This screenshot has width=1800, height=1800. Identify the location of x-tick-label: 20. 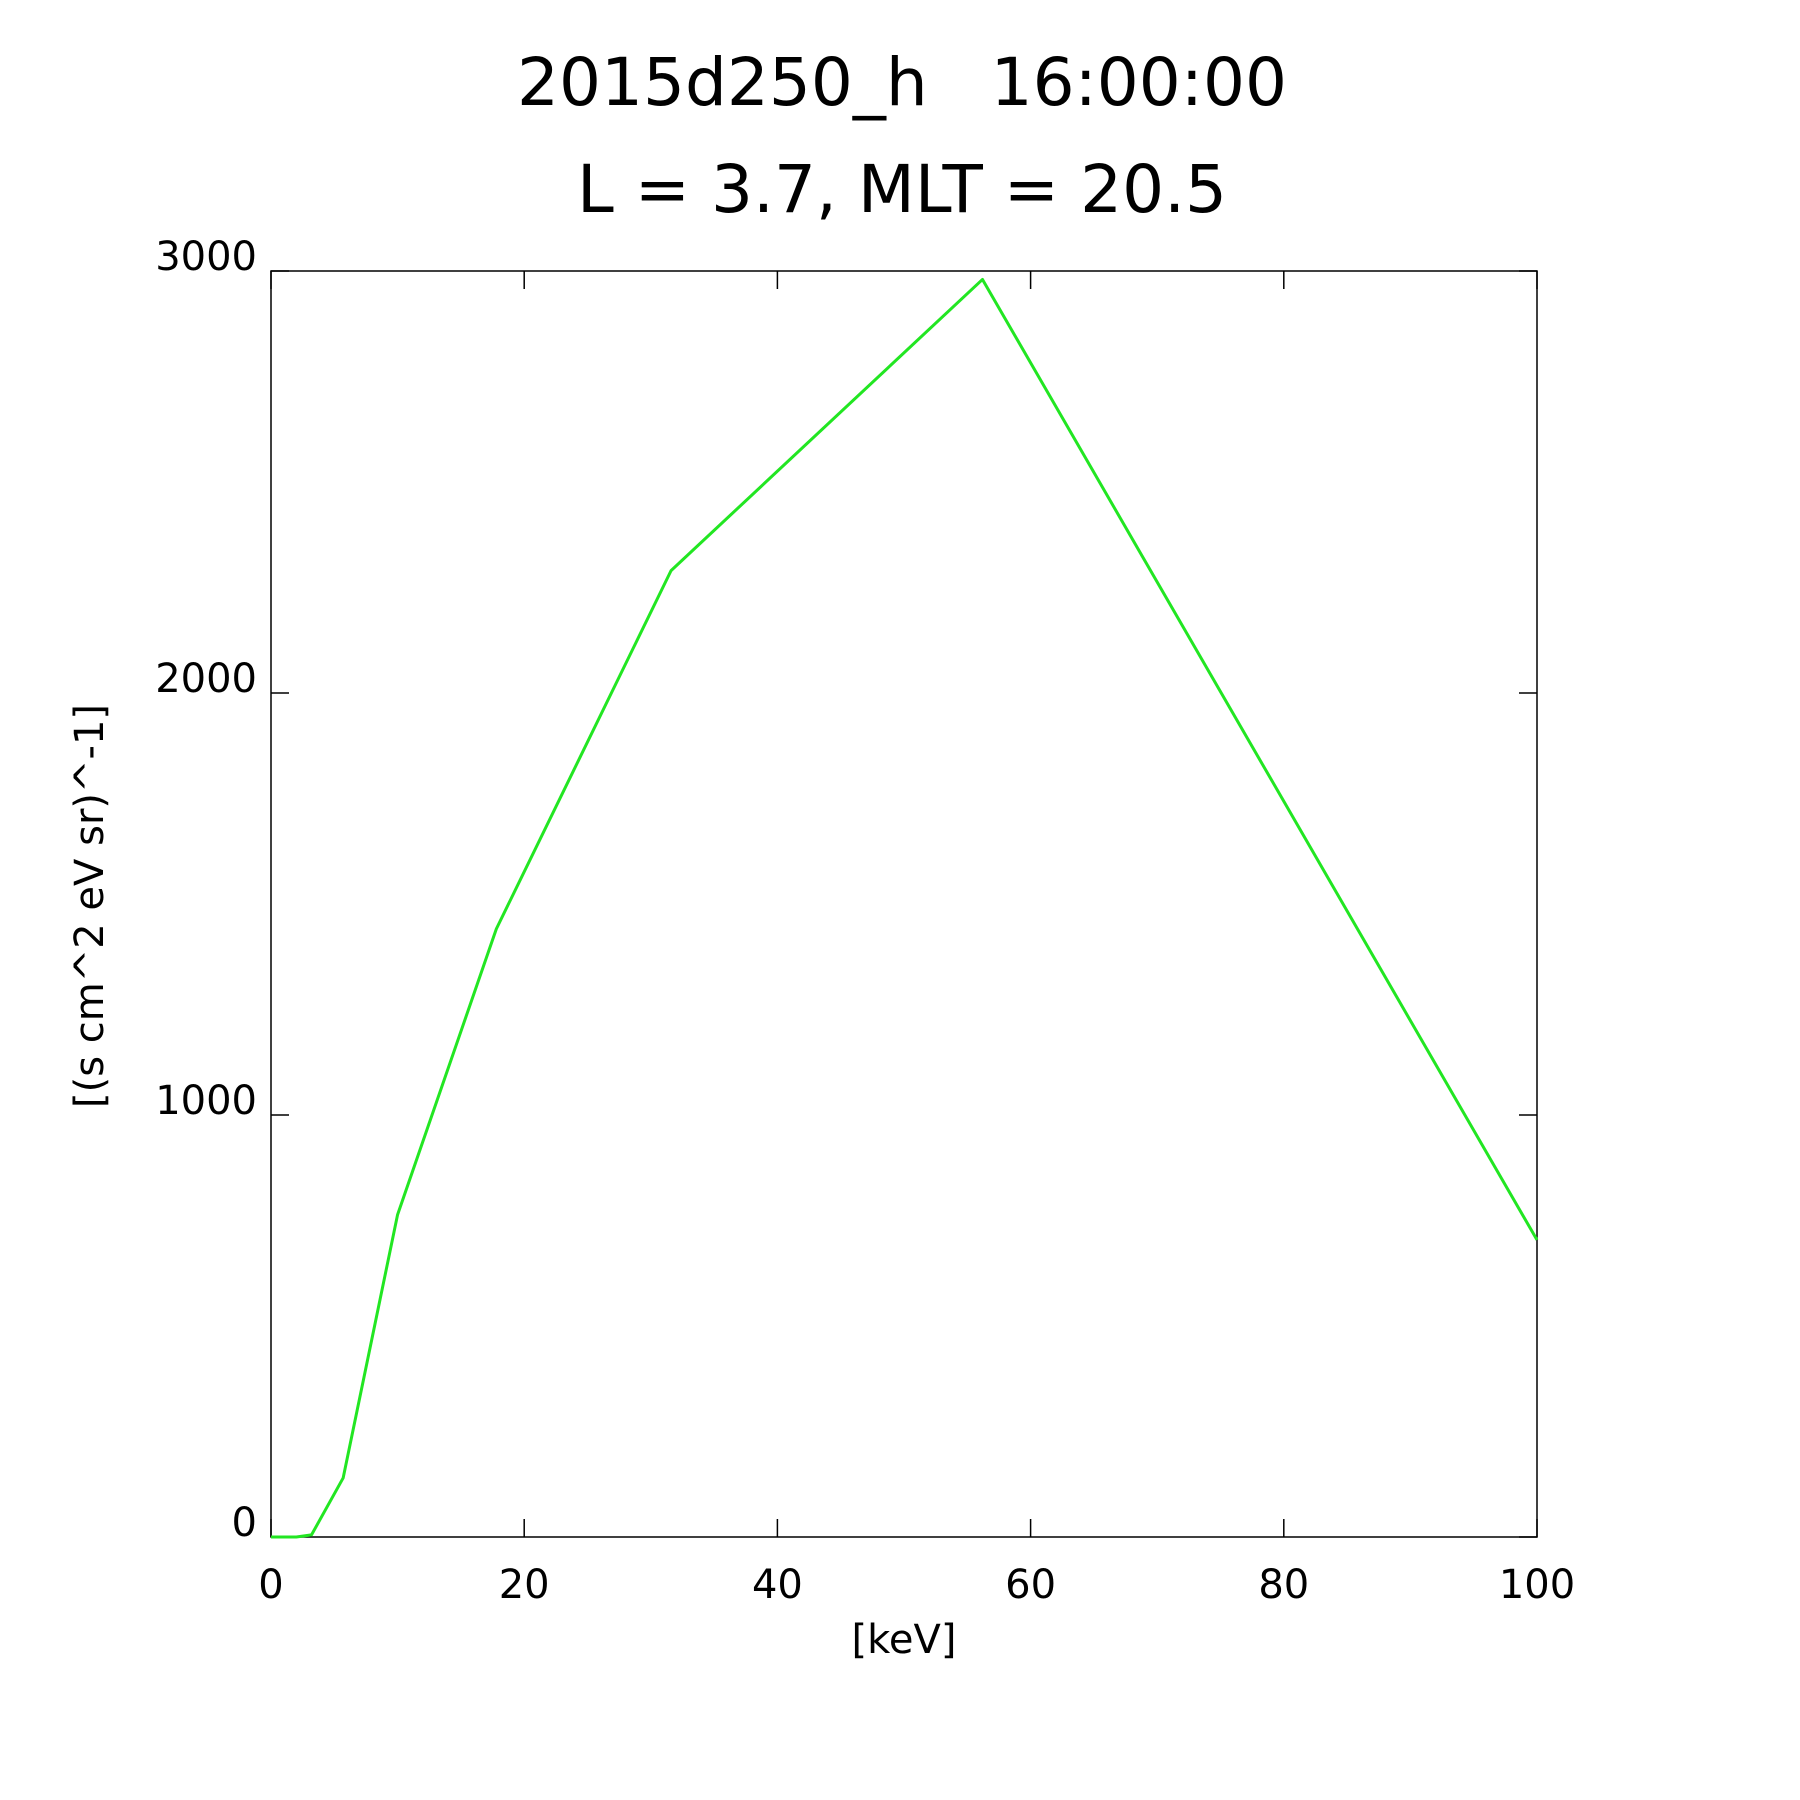
(524, 1585).